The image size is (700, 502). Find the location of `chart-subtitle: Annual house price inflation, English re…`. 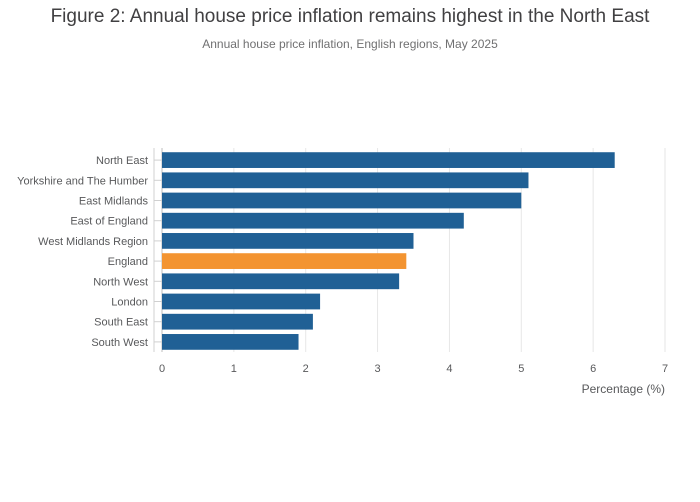

chart-subtitle: Annual house price inflation, English re… is located at coordinates (350, 44).